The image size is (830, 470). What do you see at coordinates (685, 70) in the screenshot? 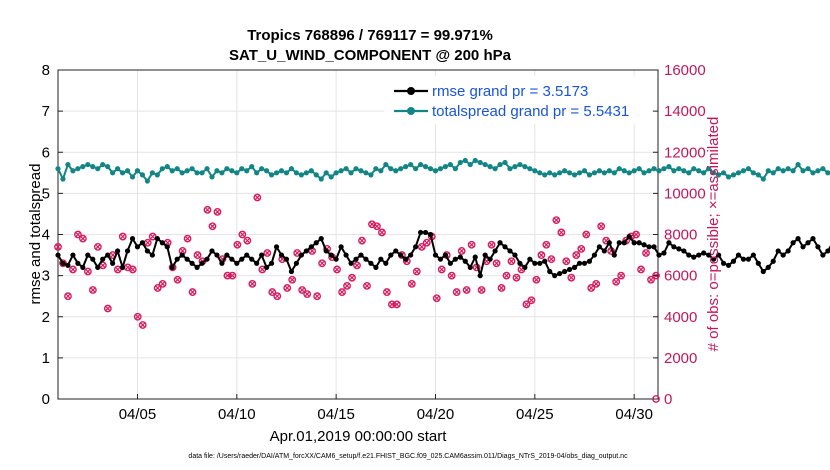
I see `y-right-tick-label: 16000` at bounding box center [685, 70].